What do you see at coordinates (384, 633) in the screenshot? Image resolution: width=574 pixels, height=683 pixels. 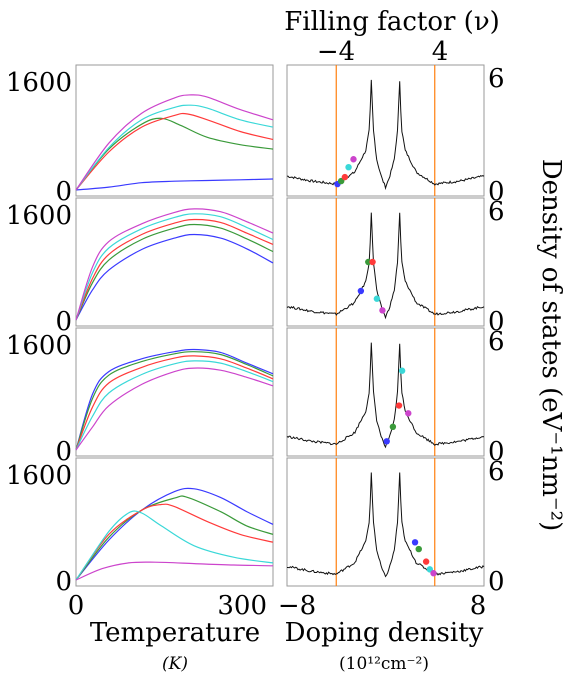 I see `right-xlabel: Doping density` at bounding box center [384, 633].